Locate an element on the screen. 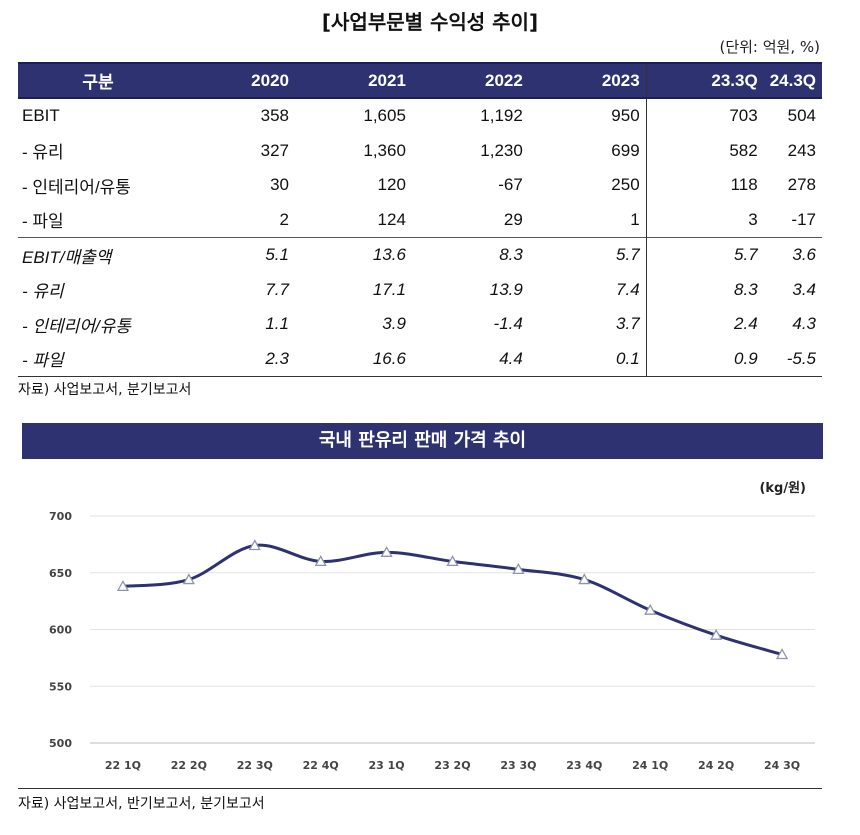  table-cell: 327 is located at coordinates (274, 150).